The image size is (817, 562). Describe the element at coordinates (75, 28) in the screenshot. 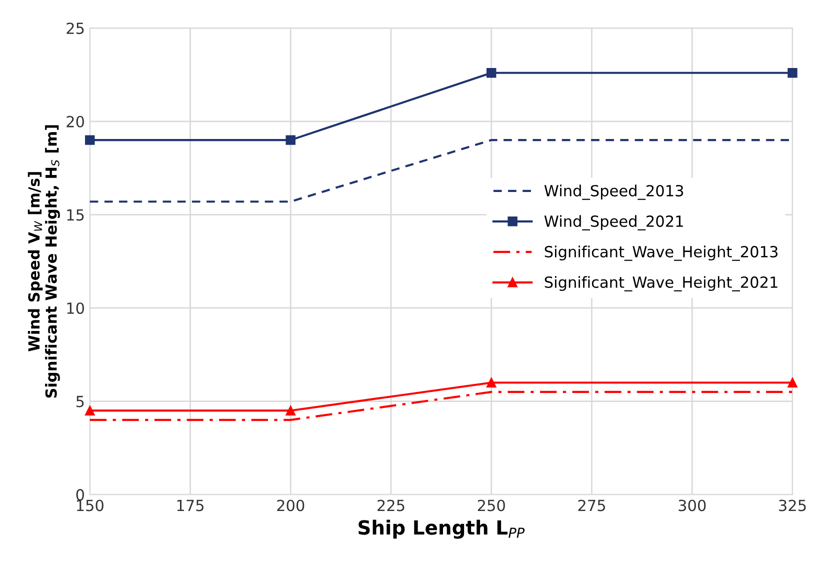

I see `y-tick-label: 25` at that location.